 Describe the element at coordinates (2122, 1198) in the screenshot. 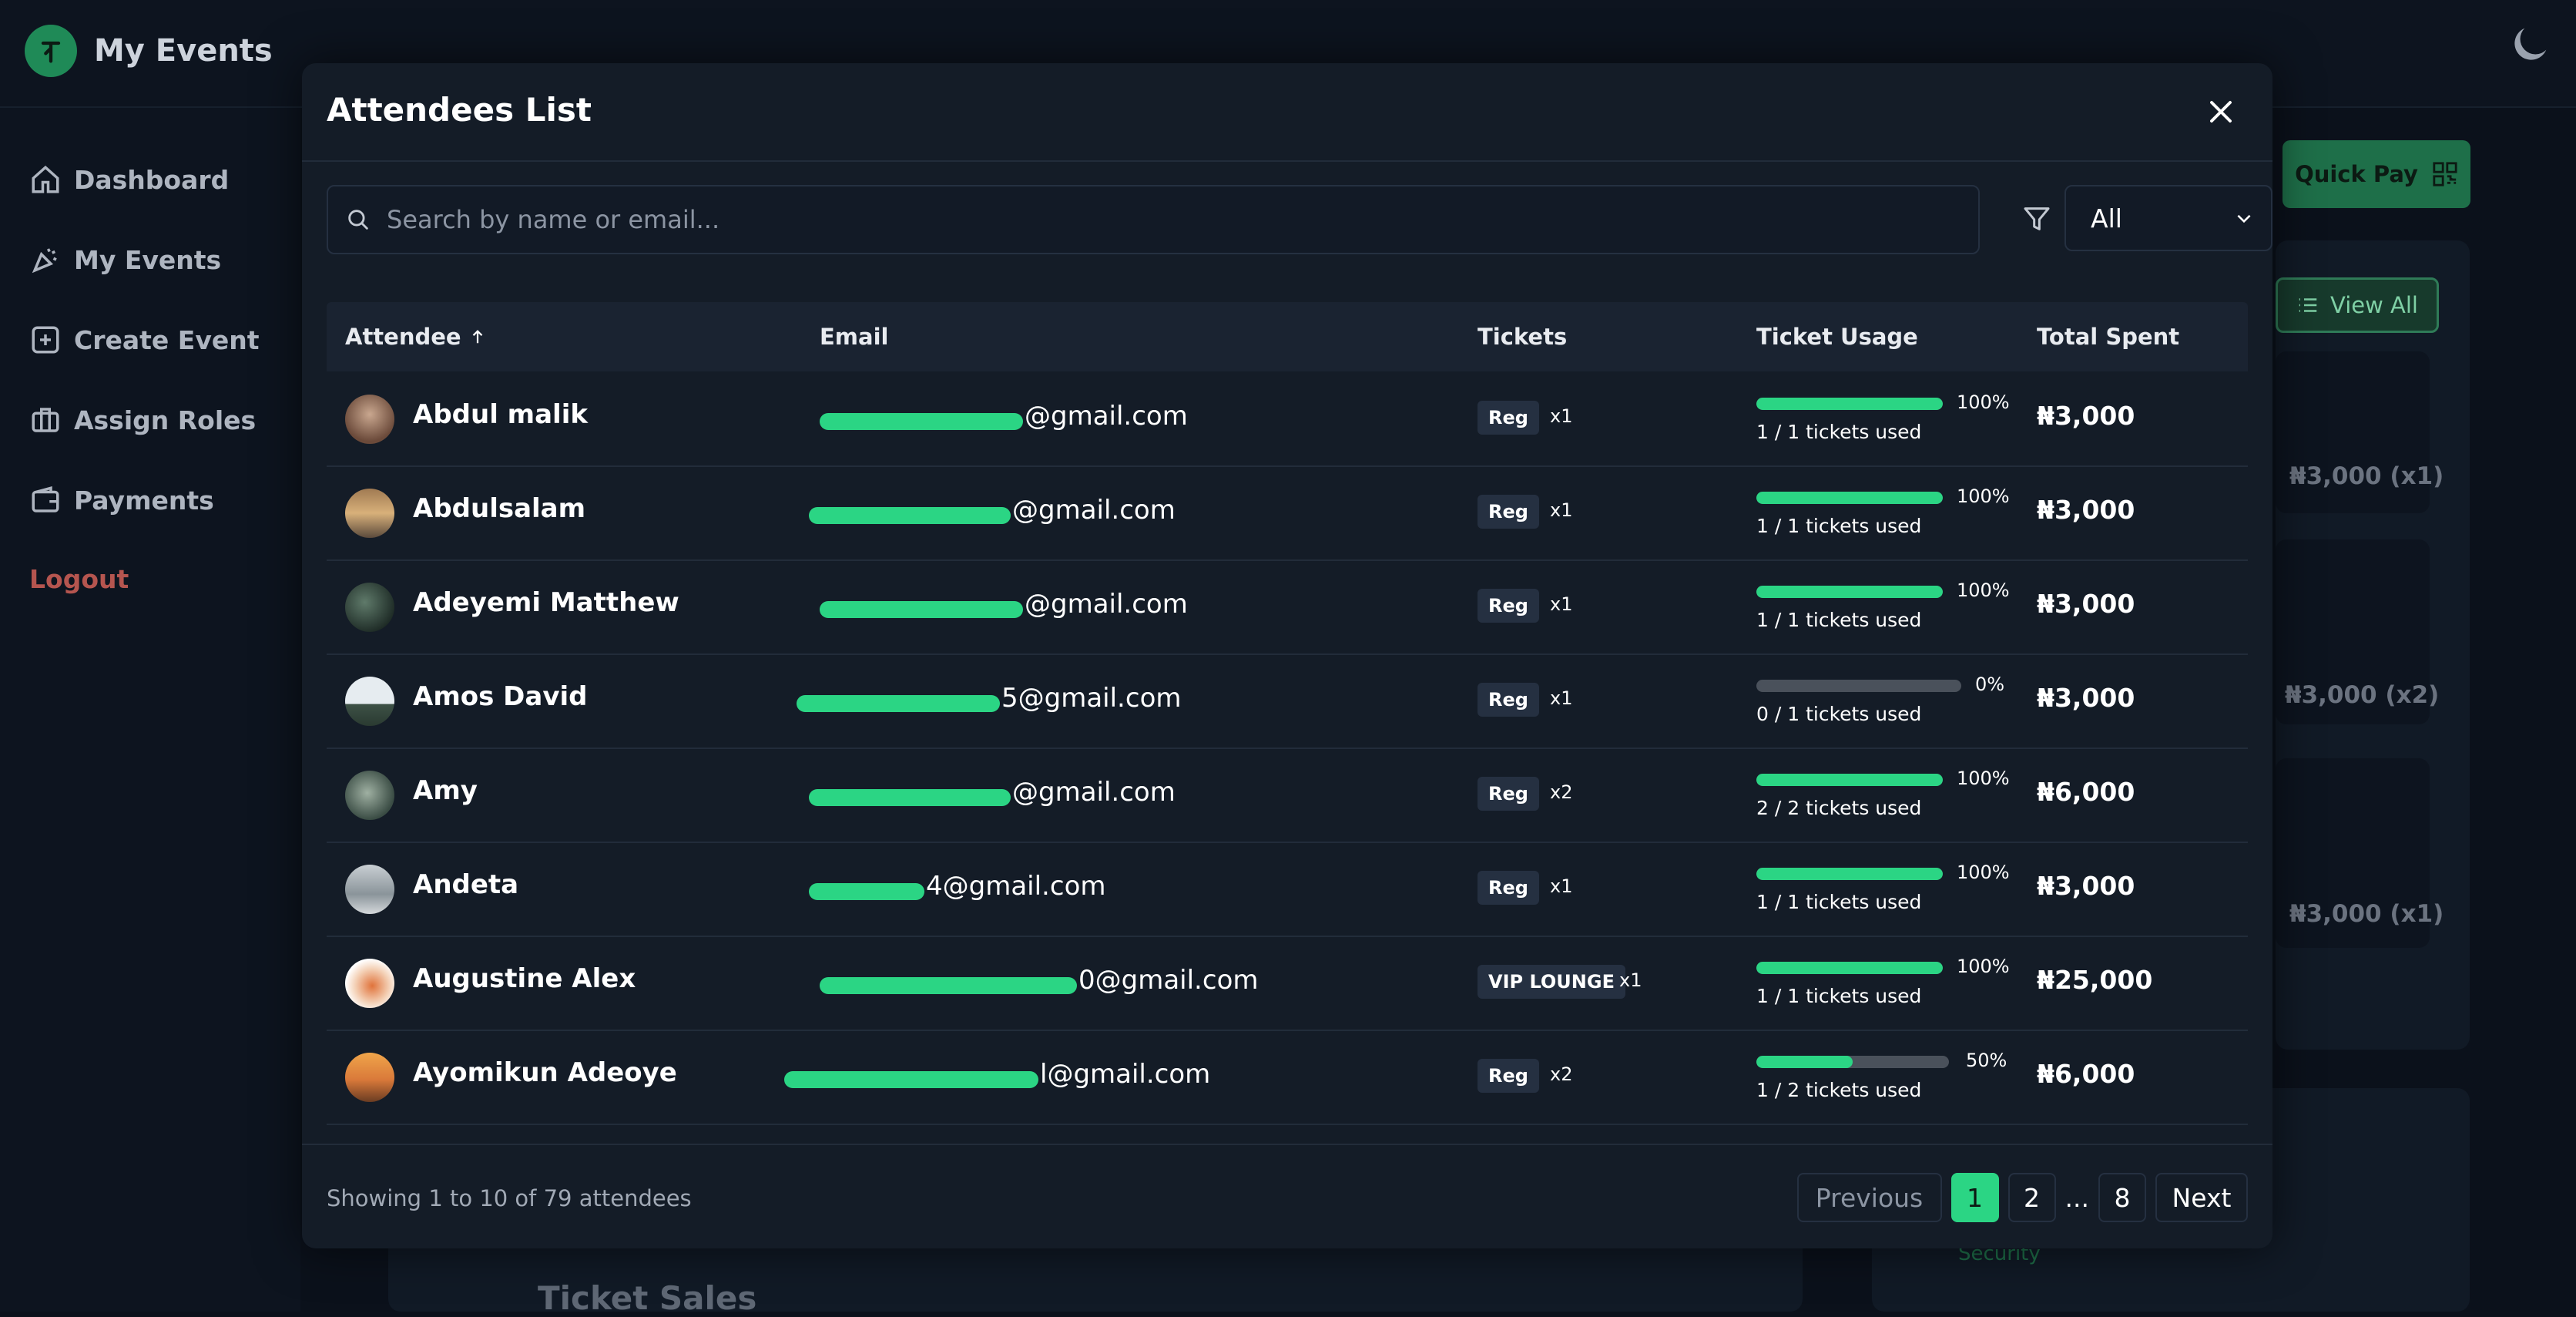

I see `page-8-button: 8` at that location.